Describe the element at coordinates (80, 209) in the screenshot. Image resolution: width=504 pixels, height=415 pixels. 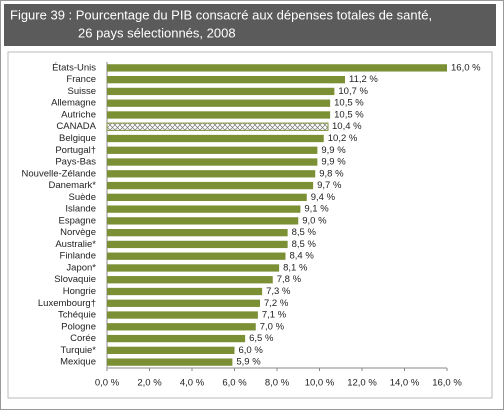
I see `y-tick-label: Islande` at that location.